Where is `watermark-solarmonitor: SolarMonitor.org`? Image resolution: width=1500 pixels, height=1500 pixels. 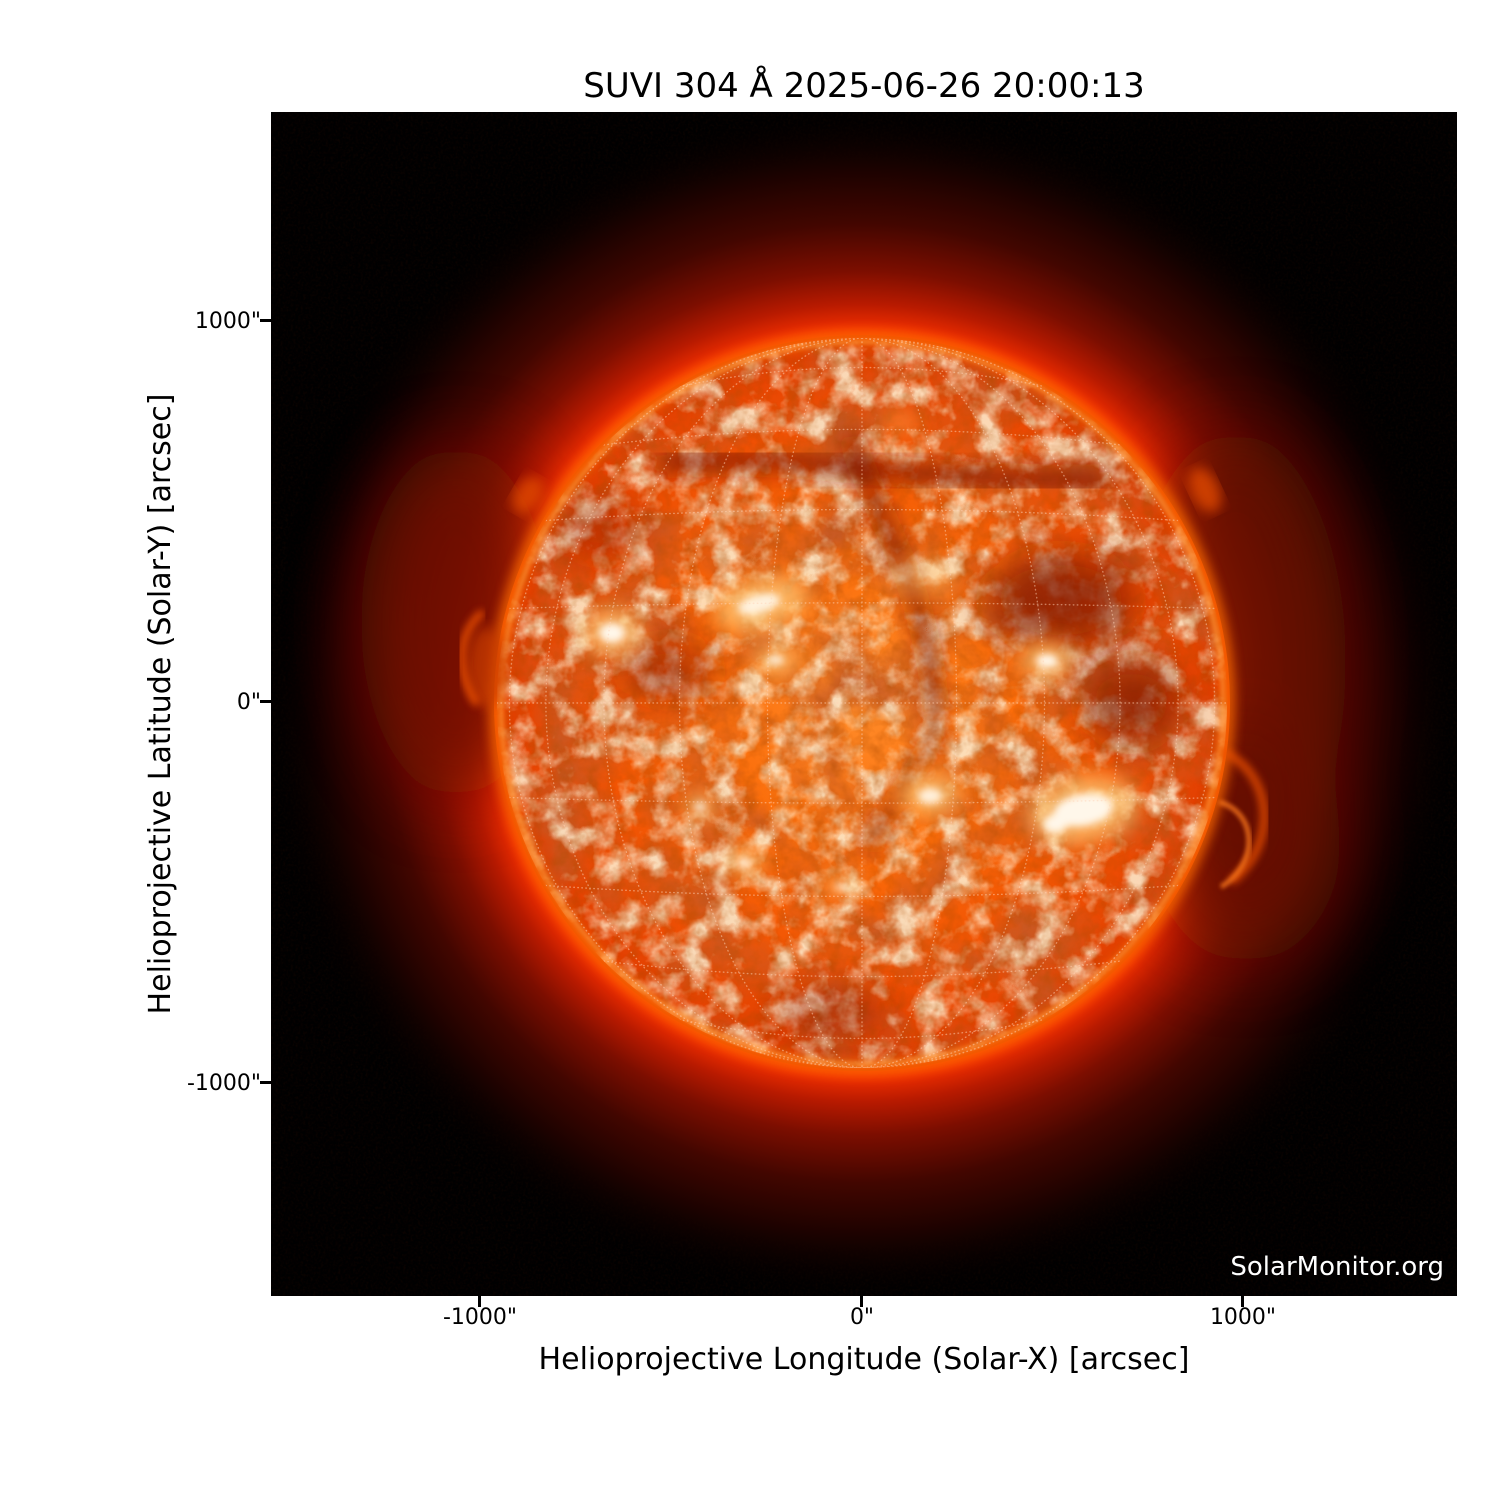 watermark-solarmonitor: SolarMonitor.org is located at coordinates (1337, 1267).